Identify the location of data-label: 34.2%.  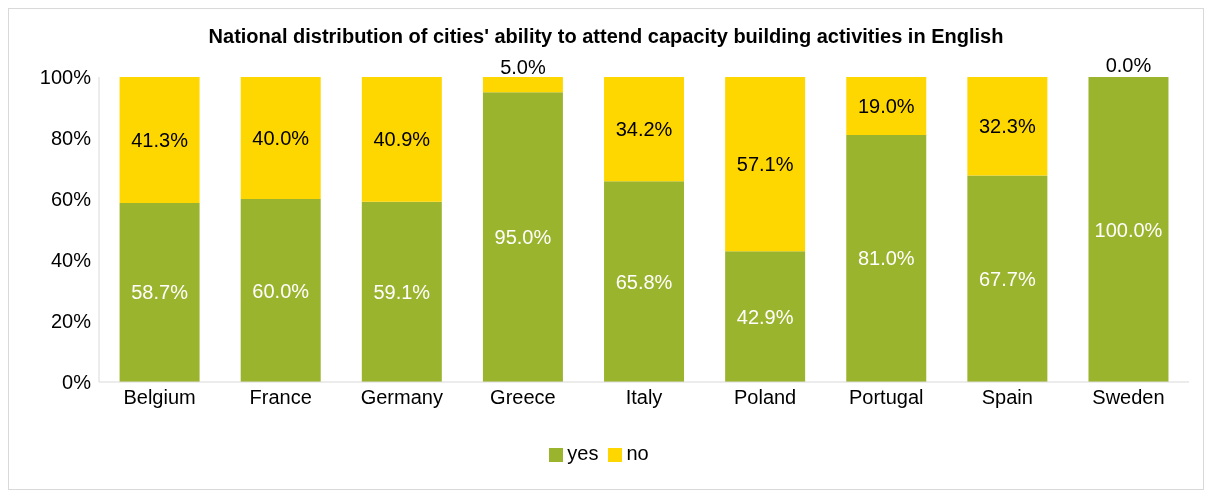
(644, 129).